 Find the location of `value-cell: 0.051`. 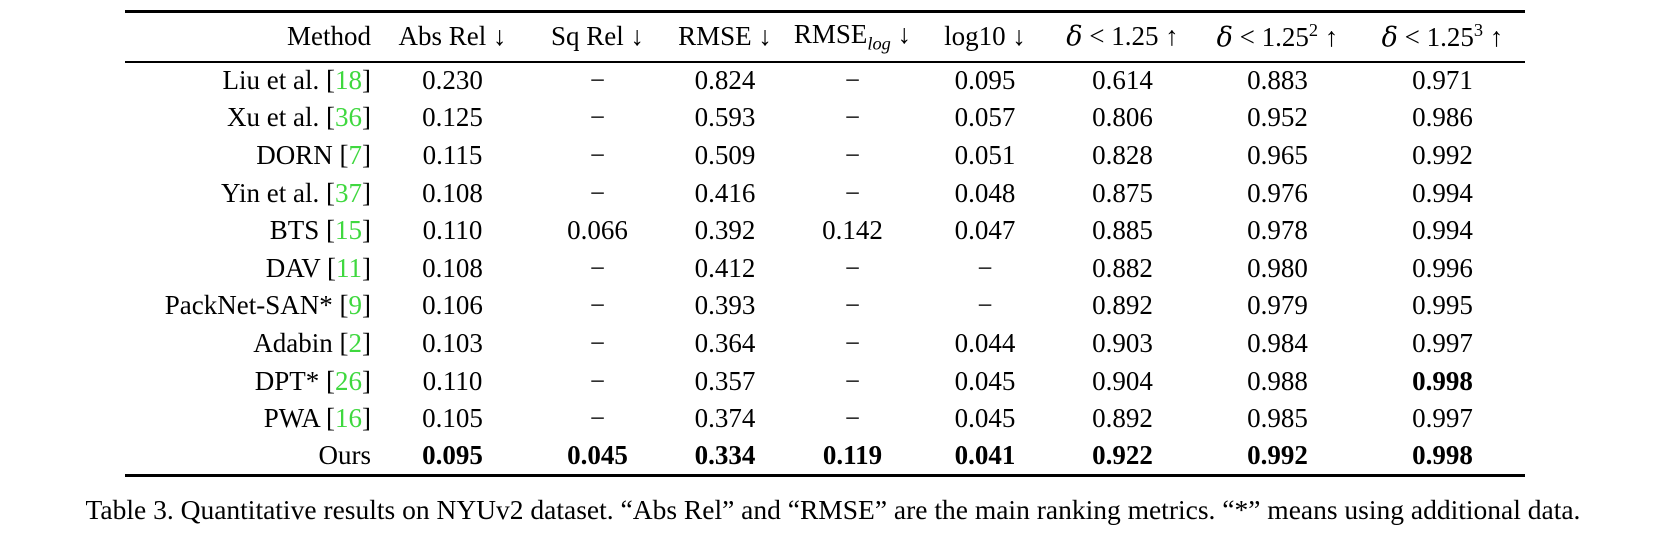

value-cell: 0.051 is located at coordinates (985, 154).